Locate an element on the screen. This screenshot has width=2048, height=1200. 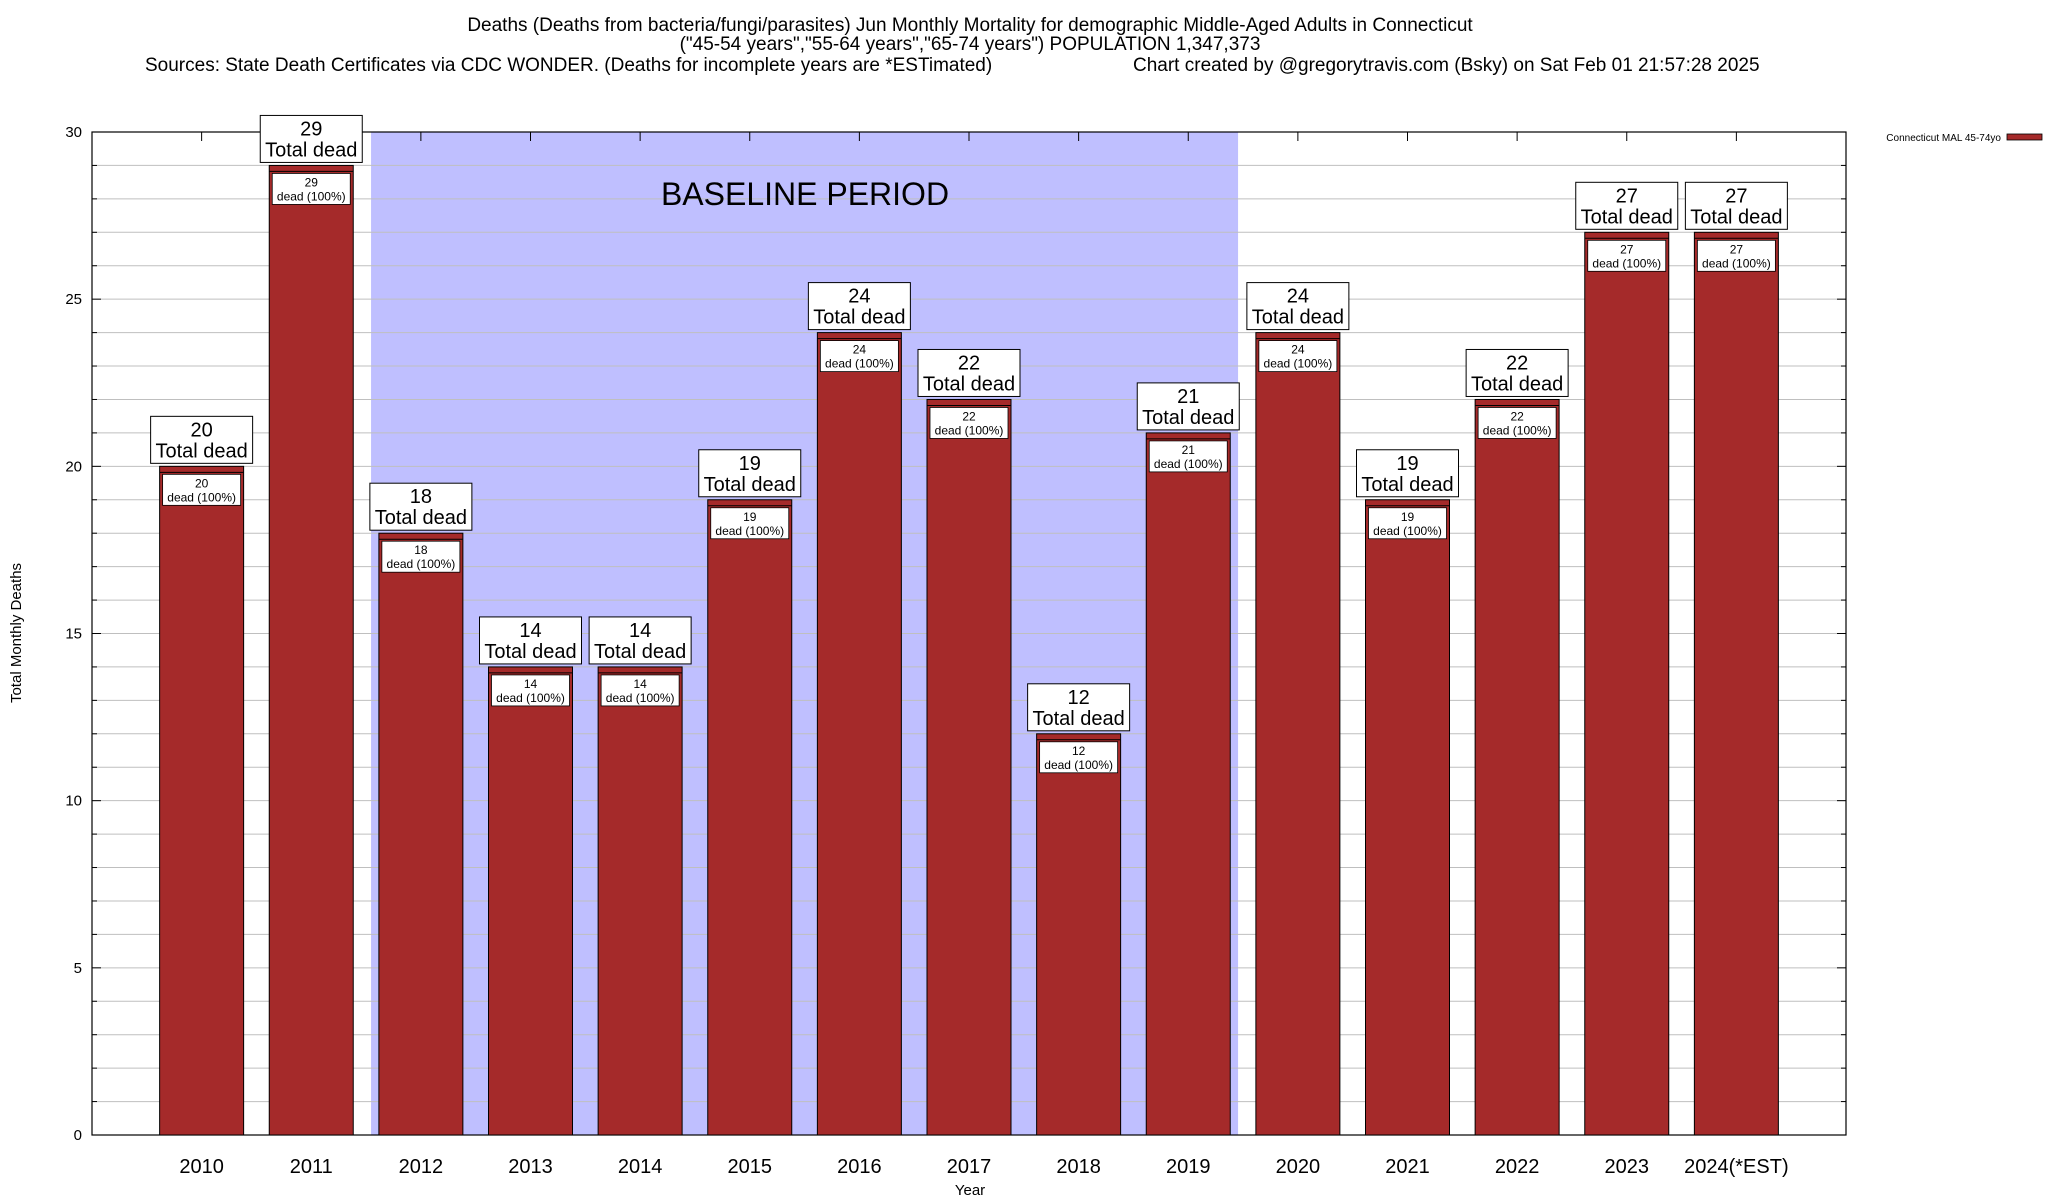
y-tick-label: 5 is located at coordinates (78, 968).